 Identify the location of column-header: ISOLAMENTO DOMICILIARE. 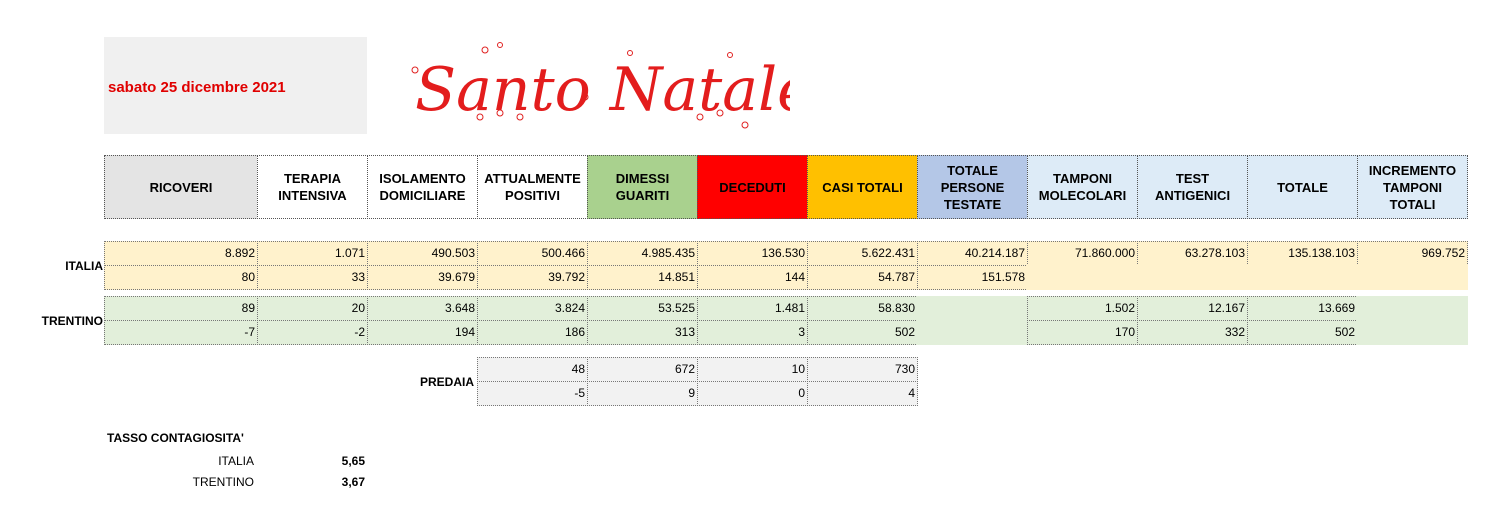
(422, 187).